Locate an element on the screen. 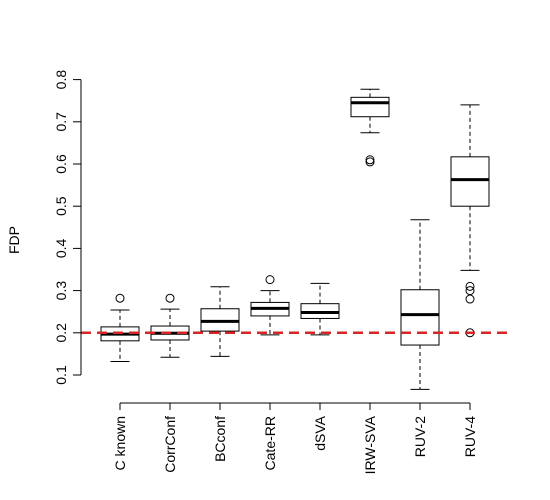 This screenshot has height=500, width=550. y-axis: 0.1 0.2 0.3 0.4 0.5 0.6 0.7 0.8 is located at coordinates (67, 227).